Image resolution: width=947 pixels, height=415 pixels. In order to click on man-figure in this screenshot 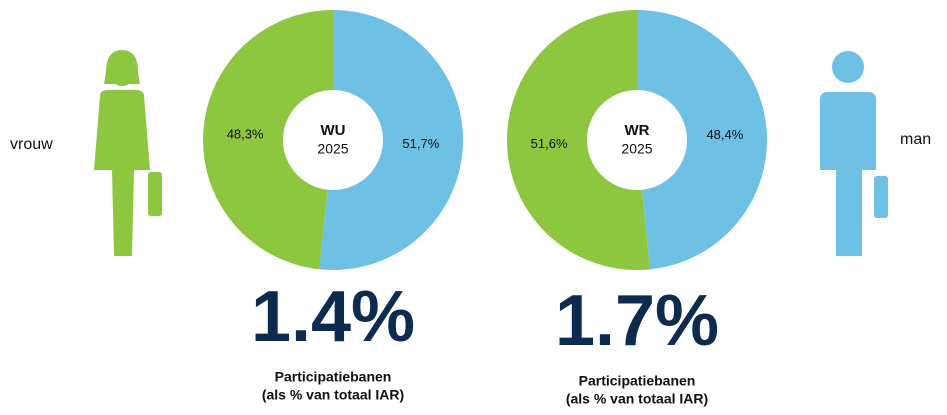, I will do `click(854, 153)`.